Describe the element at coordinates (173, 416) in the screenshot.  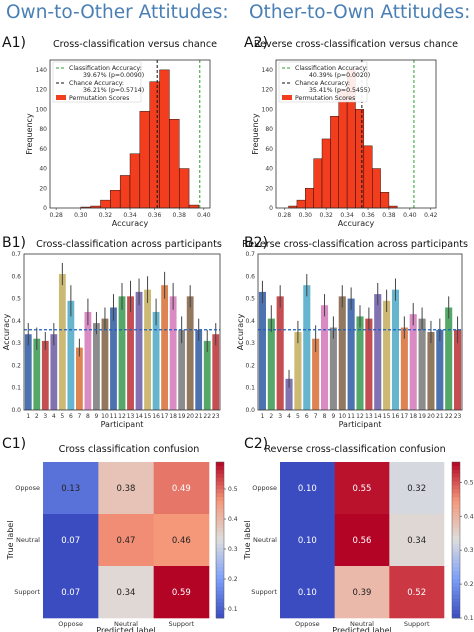
I see `x-tick-label: 18` at that location.